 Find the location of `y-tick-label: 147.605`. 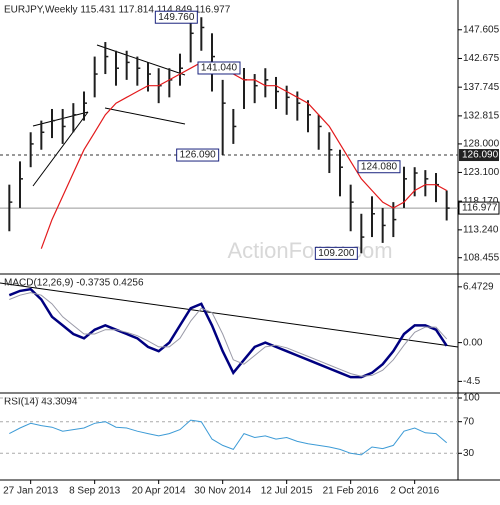

y-tick-label: 147.605 is located at coordinates (481, 29).